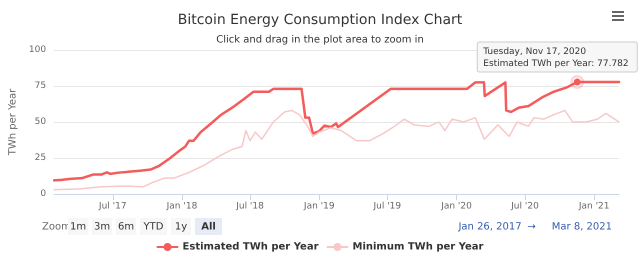  Describe the element at coordinates (112, 207) in the screenshot. I see `x-tick-label: Jul '17` at that location.